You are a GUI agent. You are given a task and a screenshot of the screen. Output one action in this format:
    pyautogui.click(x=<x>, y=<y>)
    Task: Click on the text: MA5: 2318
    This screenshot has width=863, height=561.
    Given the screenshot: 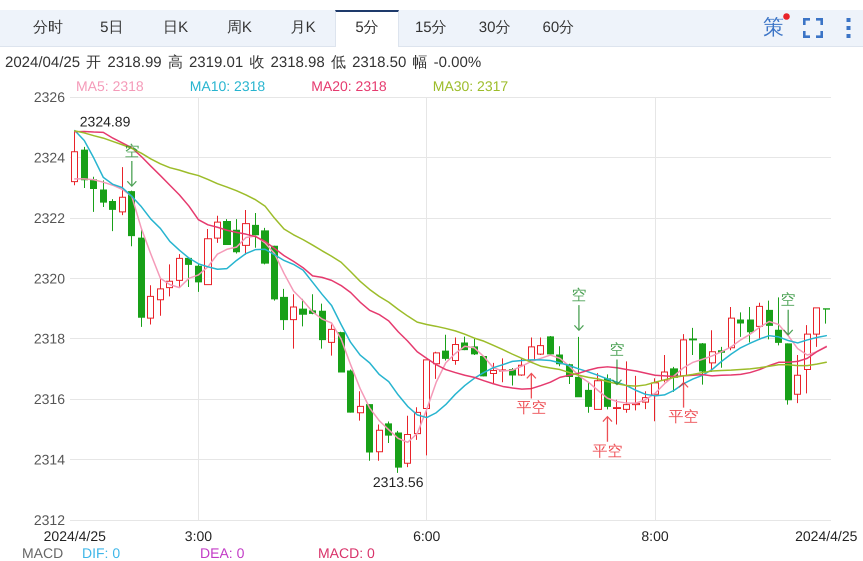 What is the action you would take?
    pyautogui.click(x=110, y=86)
    